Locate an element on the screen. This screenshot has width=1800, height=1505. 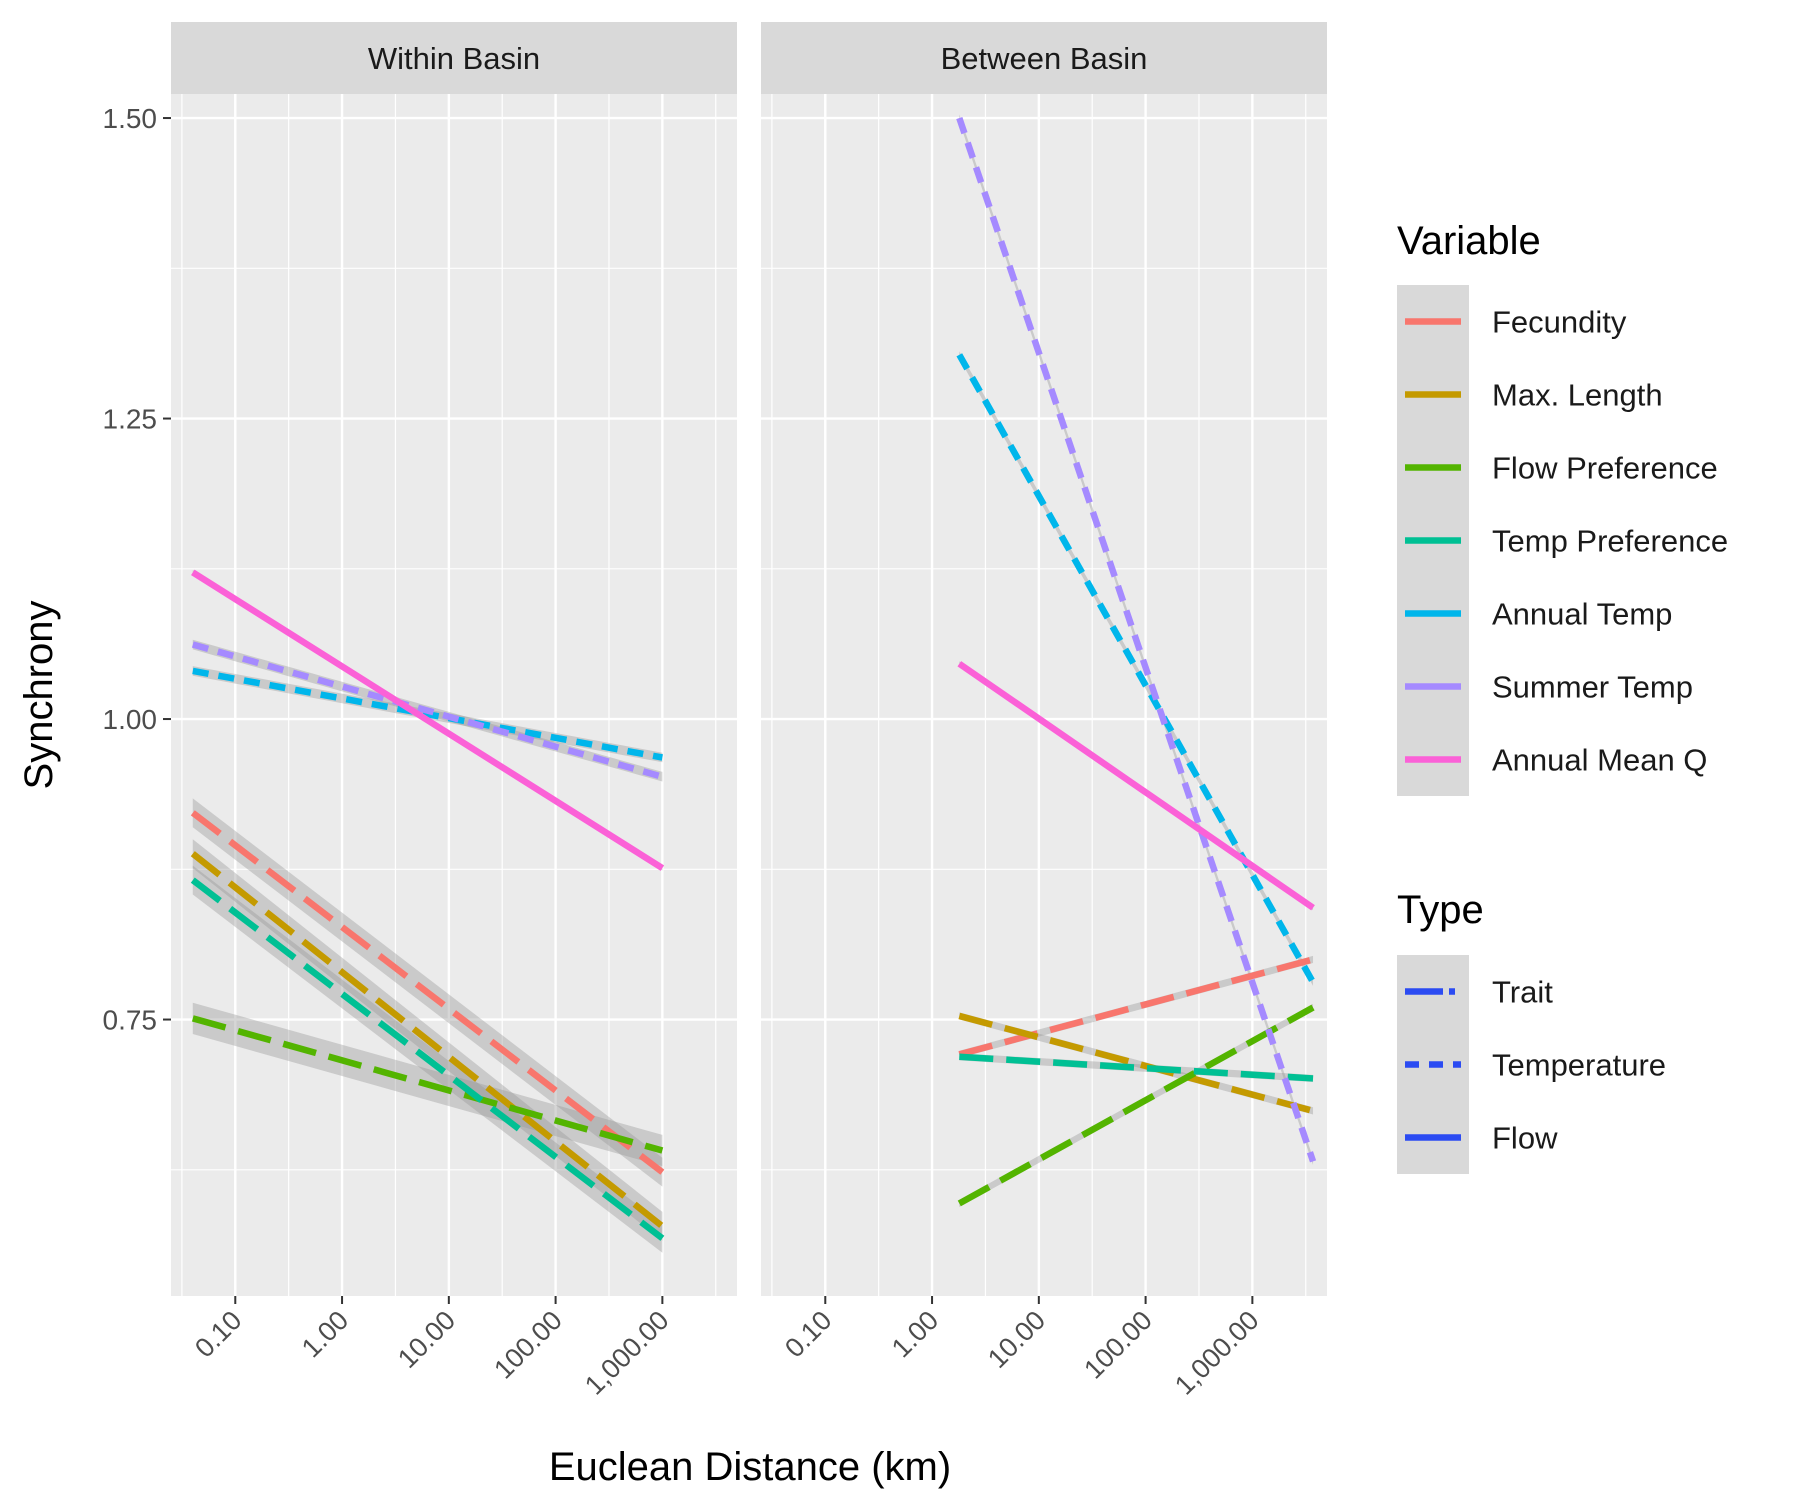
facet-title: Within Basin is located at coordinates (454, 58).